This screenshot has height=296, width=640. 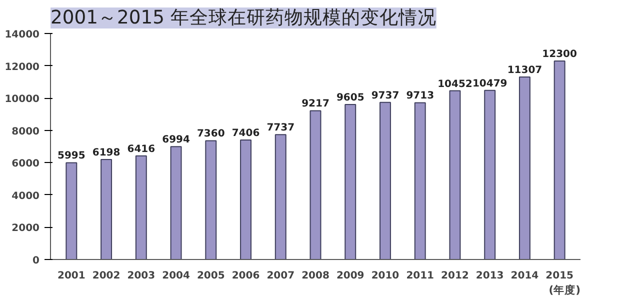 I want to click on y-tick-label: 0, so click(x=36, y=261).